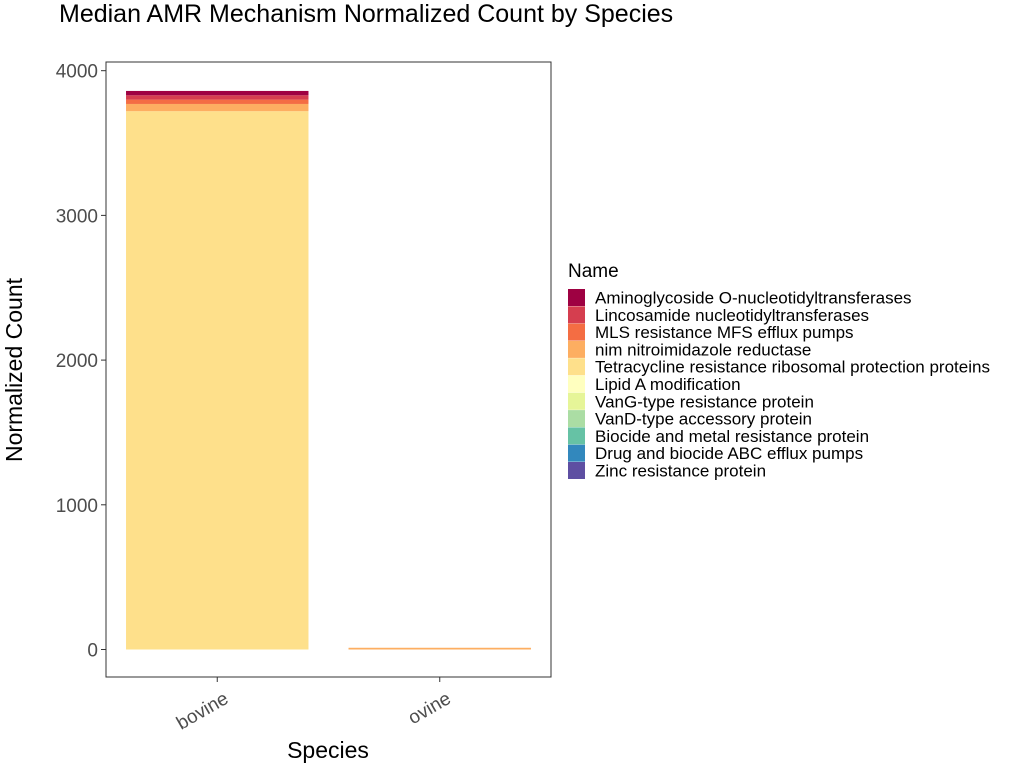 The image size is (1024, 768). Describe the element at coordinates (703, 349) in the screenshot. I see `legend-label: nim nitroimidazole reductase` at that location.